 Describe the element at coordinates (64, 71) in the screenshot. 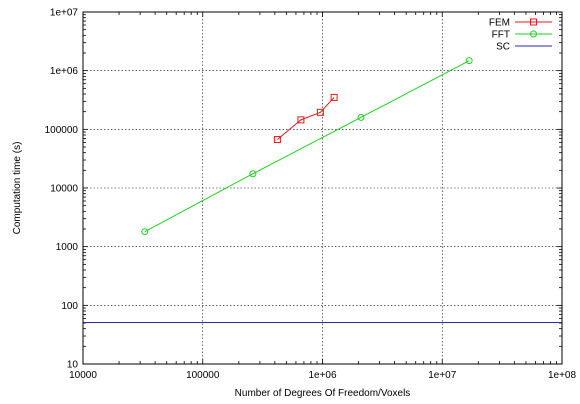

I see `y-tick-label: 1e+06` at that location.